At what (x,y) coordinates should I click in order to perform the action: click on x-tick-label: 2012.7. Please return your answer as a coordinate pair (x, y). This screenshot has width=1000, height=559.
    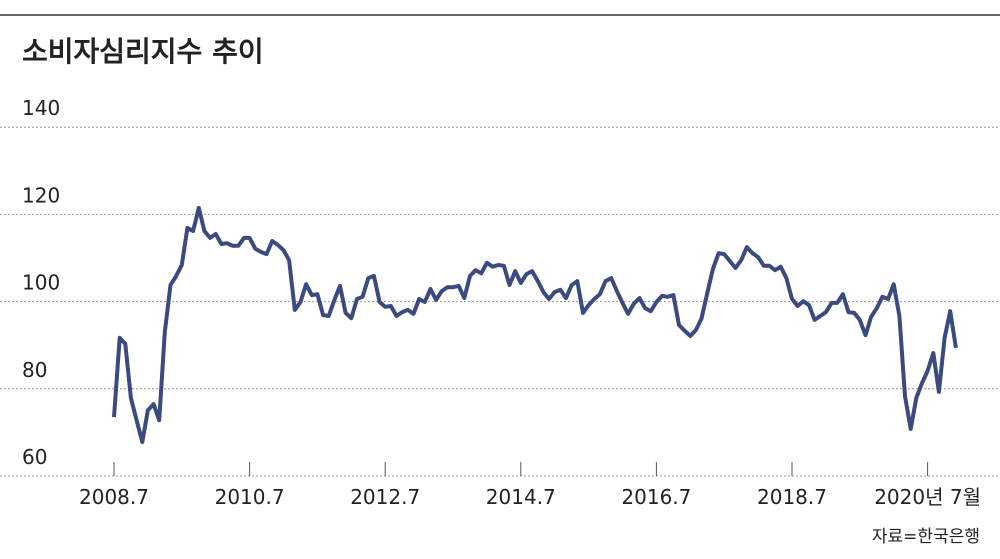
    Looking at the image, I should click on (385, 497).